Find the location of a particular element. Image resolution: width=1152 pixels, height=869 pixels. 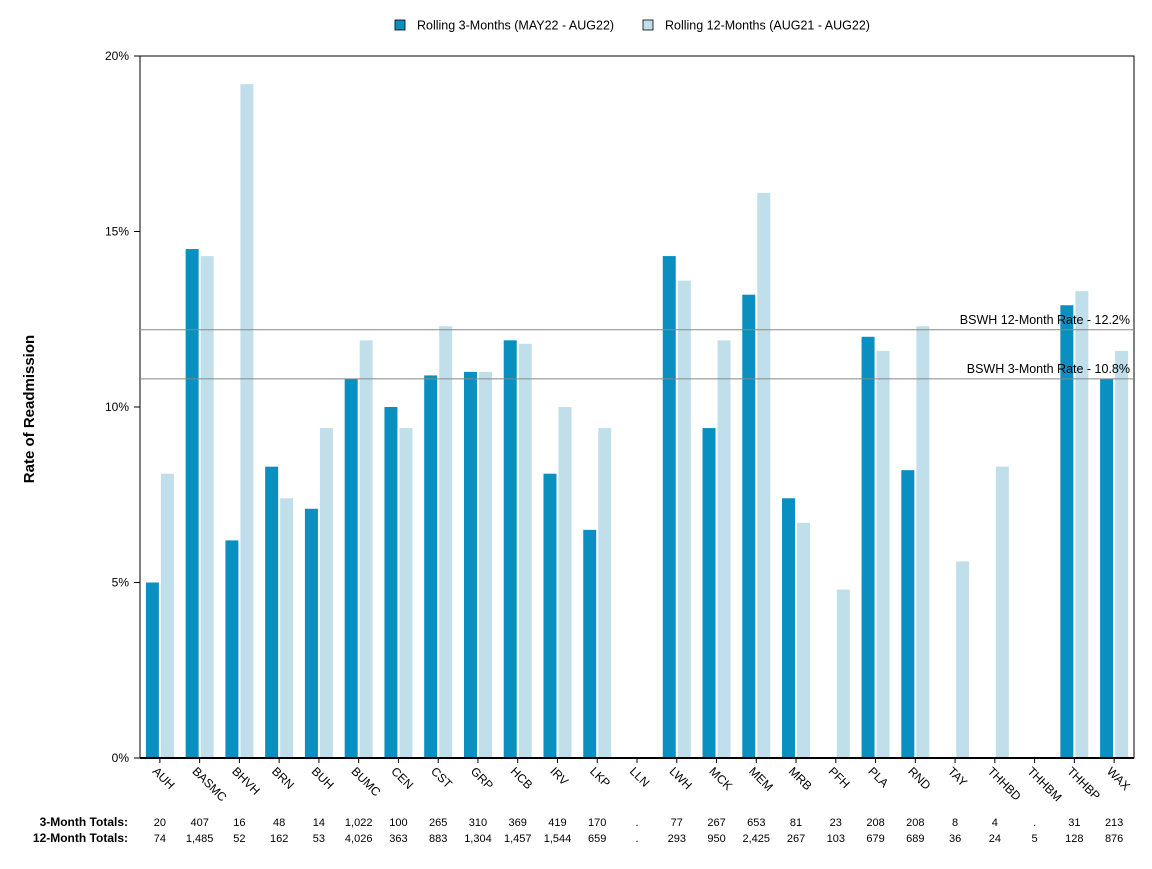

x-tick-label-basmc: BASMC is located at coordinates (210, 784).